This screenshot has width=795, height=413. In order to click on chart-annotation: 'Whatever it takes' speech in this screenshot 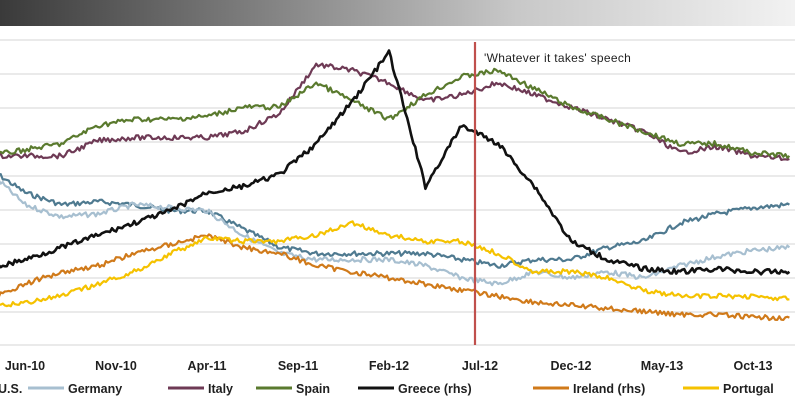, I will do `click(552, 193)`.